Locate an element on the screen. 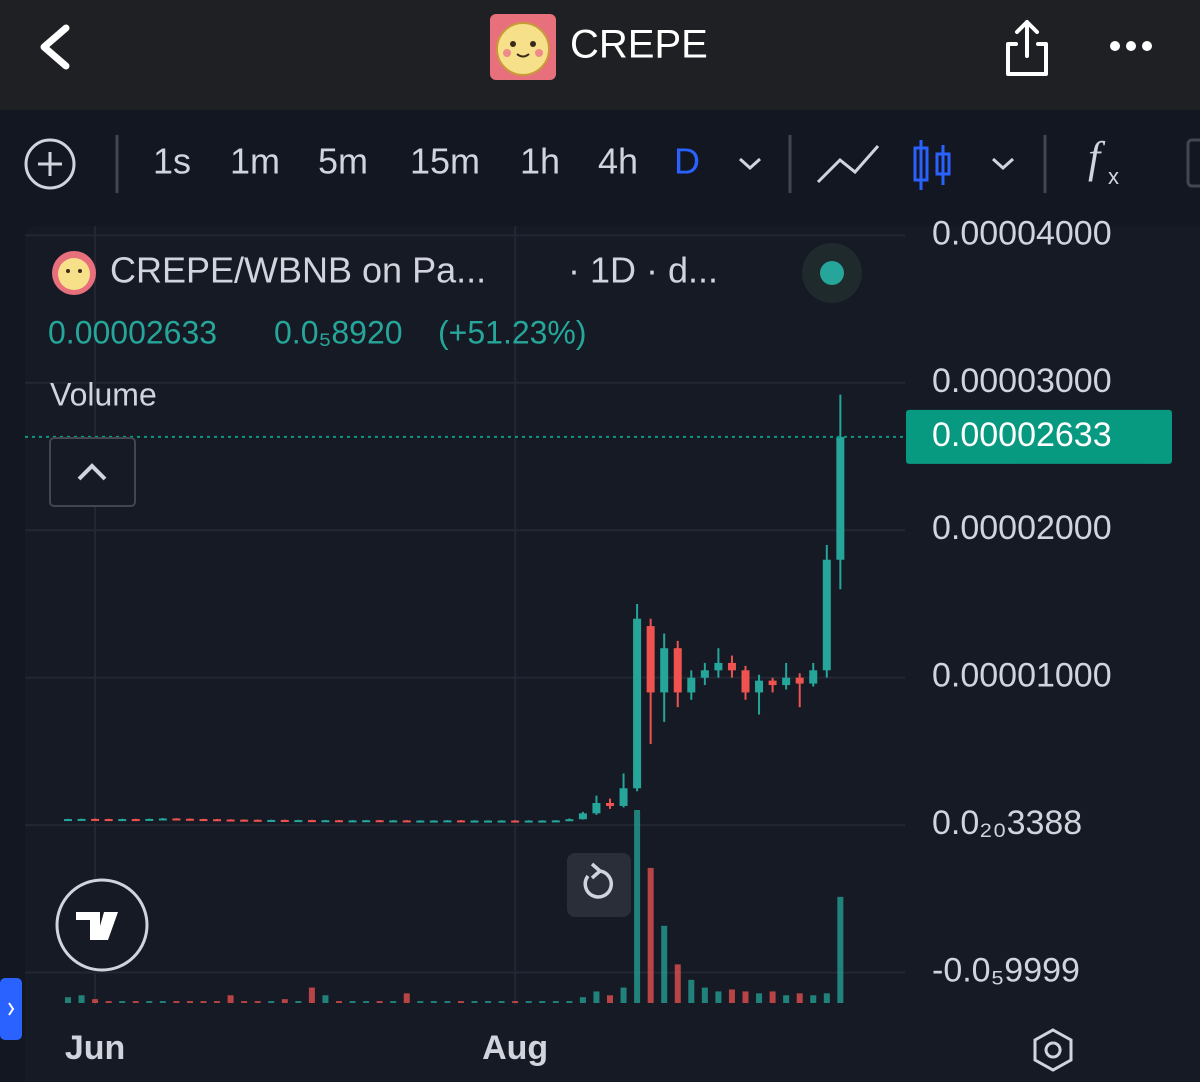  more-button is located at coordinates (1131, 46).